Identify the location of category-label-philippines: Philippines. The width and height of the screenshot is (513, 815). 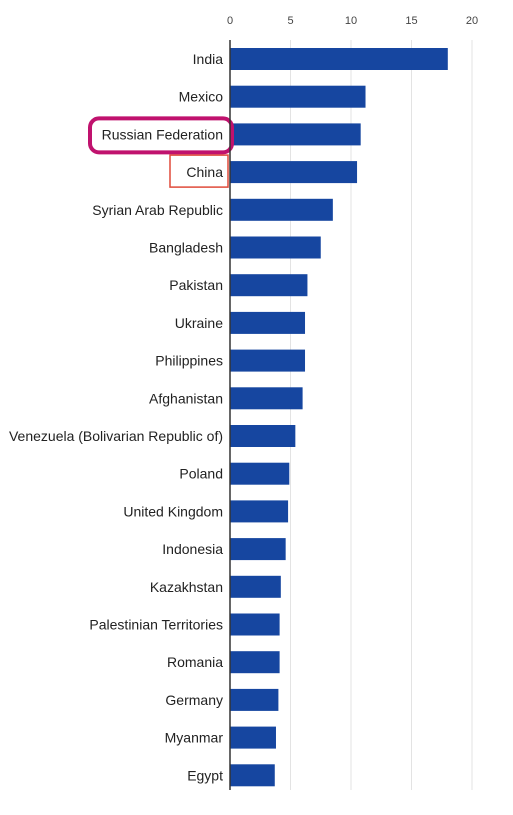
(189, 361).